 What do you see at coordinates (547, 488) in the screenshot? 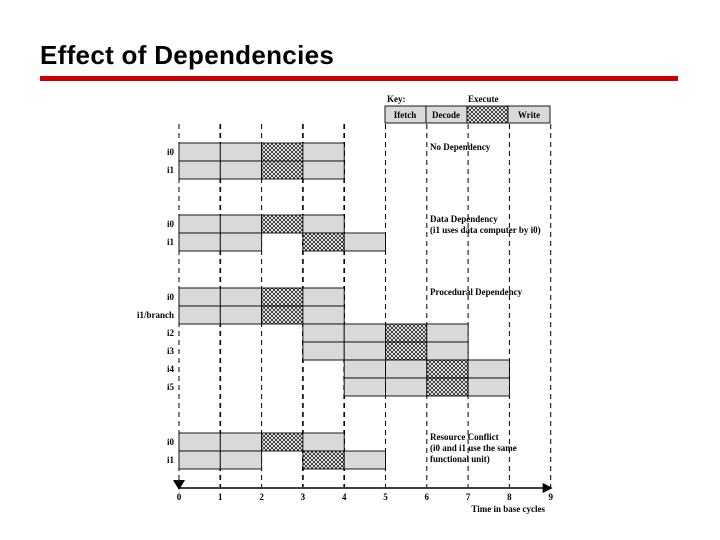
I see `time-axis-arrowhead` at bounding box center [547, 488].